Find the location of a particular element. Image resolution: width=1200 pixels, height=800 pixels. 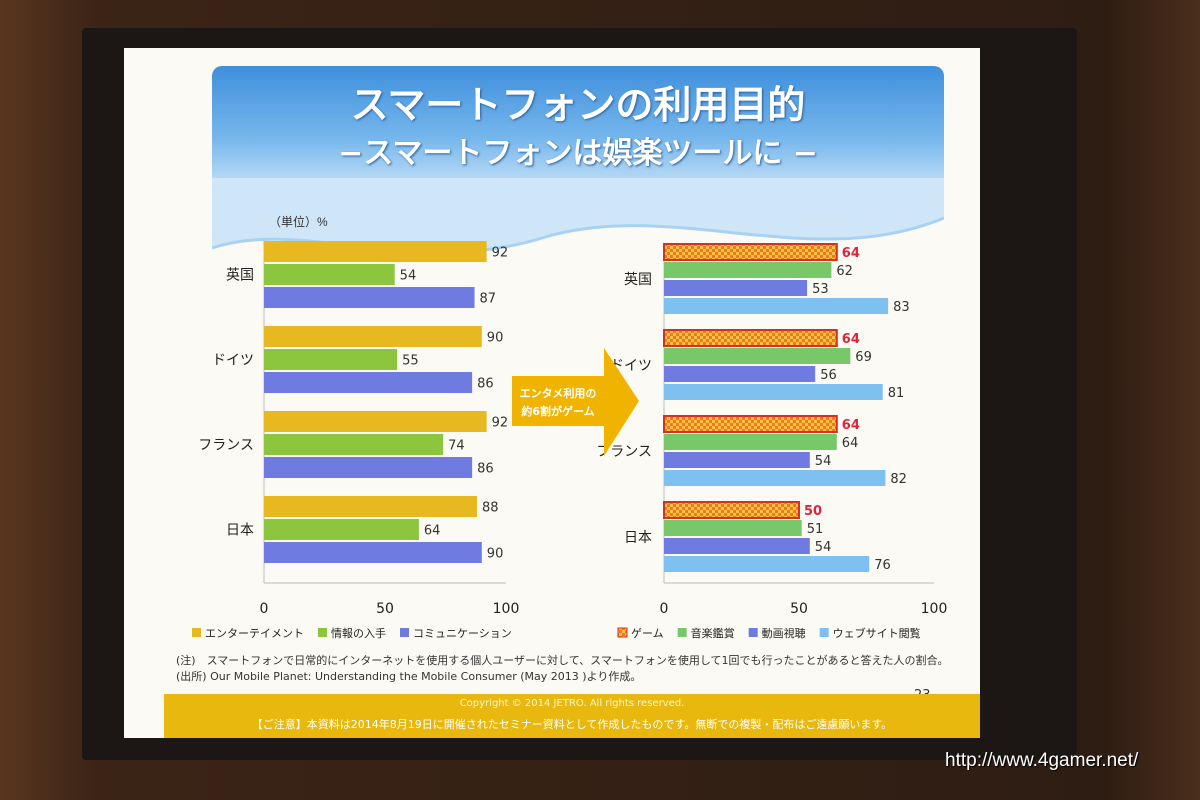

data-label: 55 is located at coordinates (410, 361).